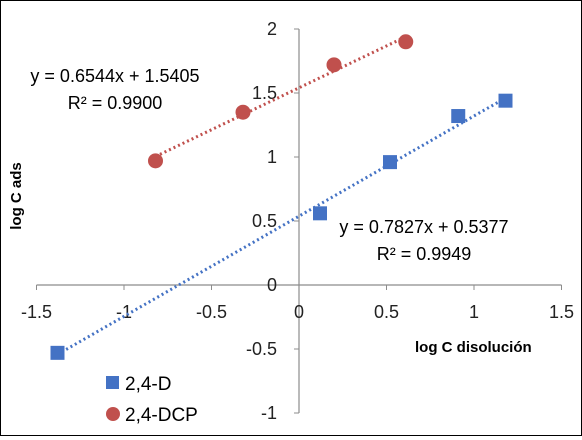  What do you see at coordinates (148, 384) in the screenshot?
I see `legend-label: 2,4-D` at bounding box center [148, 384].